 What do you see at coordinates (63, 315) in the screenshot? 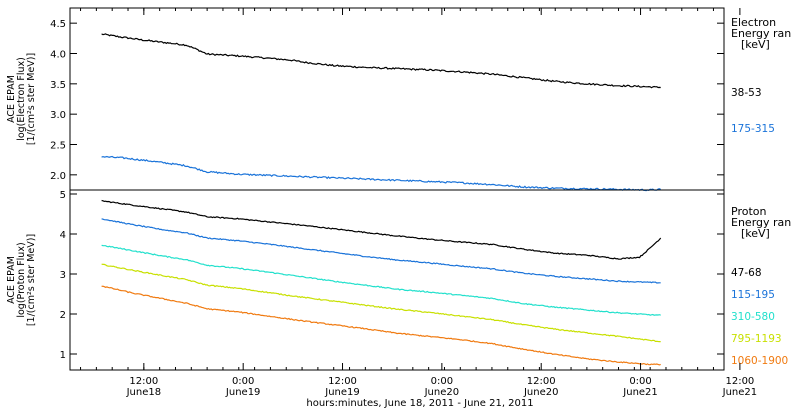
I see `y-tick-label: 2` at bounding box center [63, 315].